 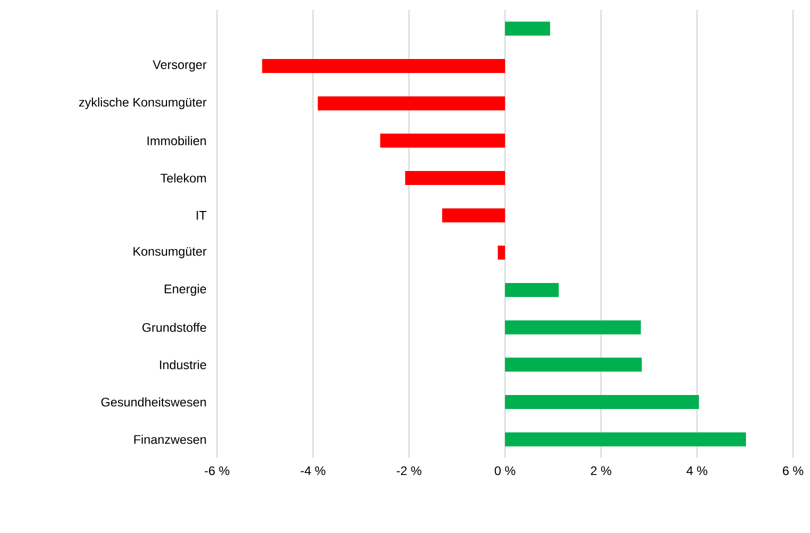 What do you see at coordinates (183, 365) in the screenshot?
I see `y-tick-label: Industrie` at bounding box center [183, 365].